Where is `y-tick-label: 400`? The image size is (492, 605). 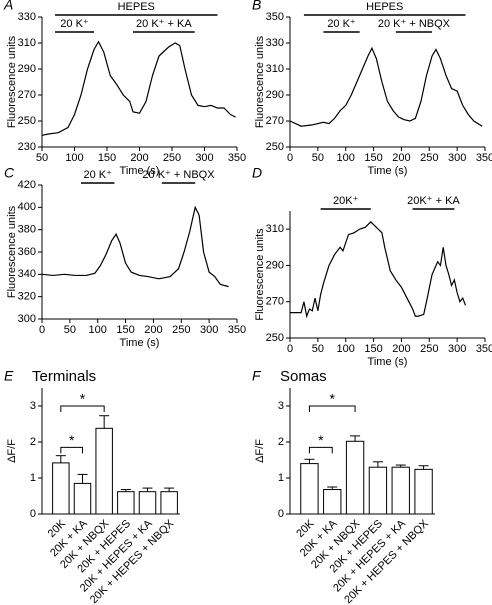
y-tick-label: 400 is located at coordinates (27, 207).